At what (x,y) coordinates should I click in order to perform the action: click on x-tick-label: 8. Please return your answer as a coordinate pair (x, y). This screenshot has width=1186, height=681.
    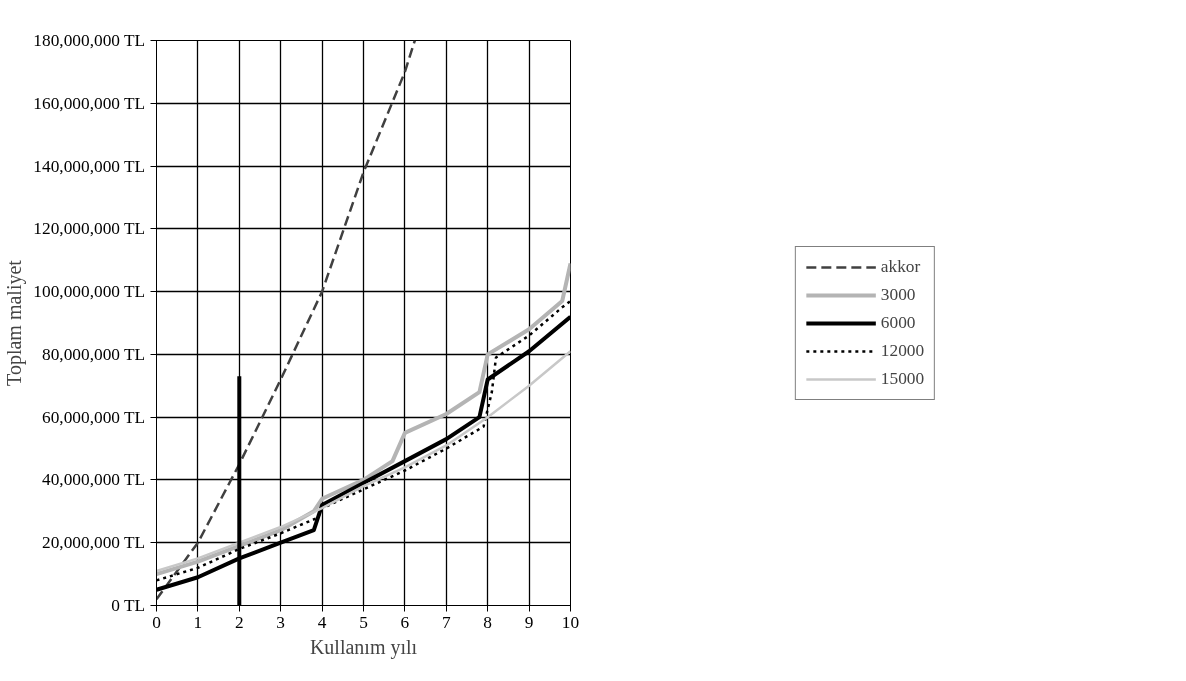
    Looking at the image, I should click on (488, 622).